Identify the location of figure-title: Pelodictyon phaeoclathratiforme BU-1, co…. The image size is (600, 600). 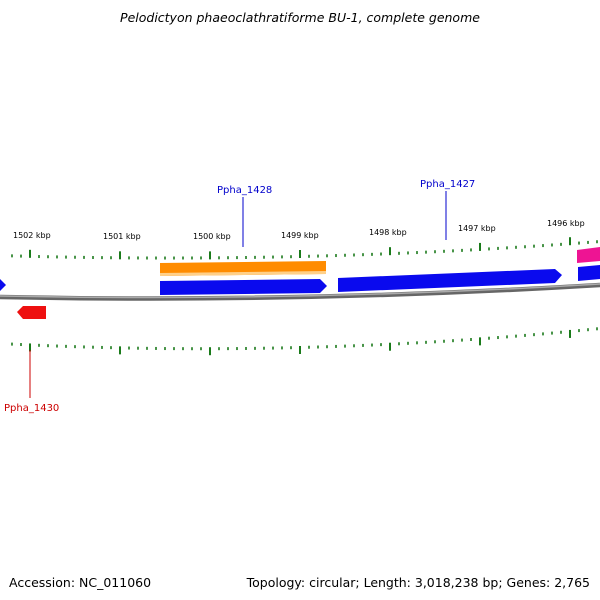
(300, 17).